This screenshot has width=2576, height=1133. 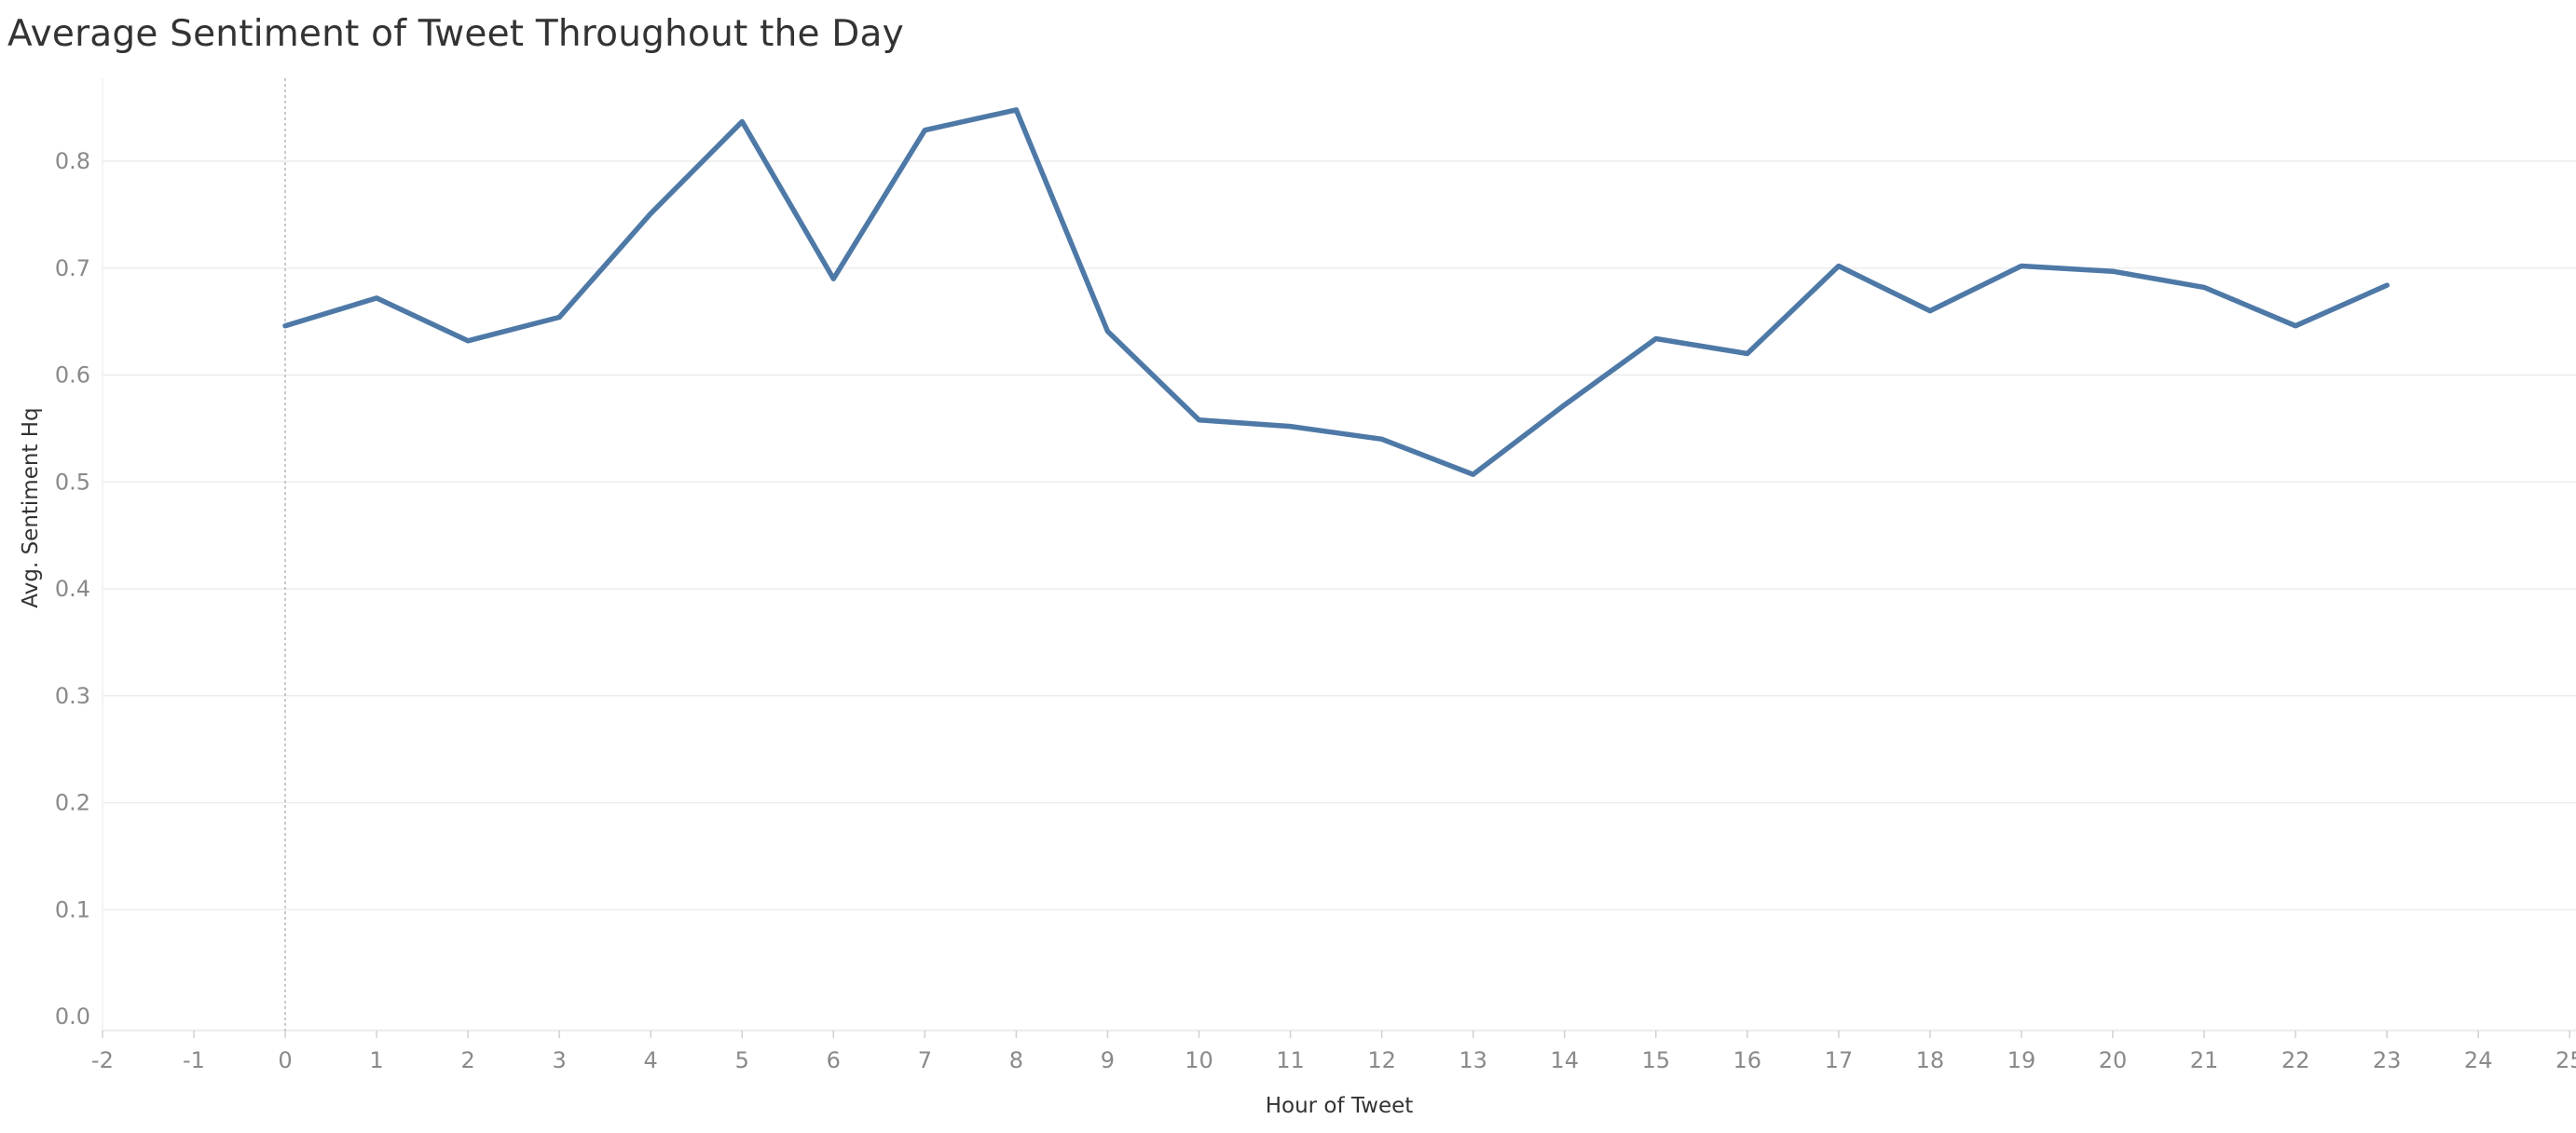 What do you see at coordinates (72, 375) in the screenshot?
I see `y-tick-label: 0.6` at bounding box center [72, 375].